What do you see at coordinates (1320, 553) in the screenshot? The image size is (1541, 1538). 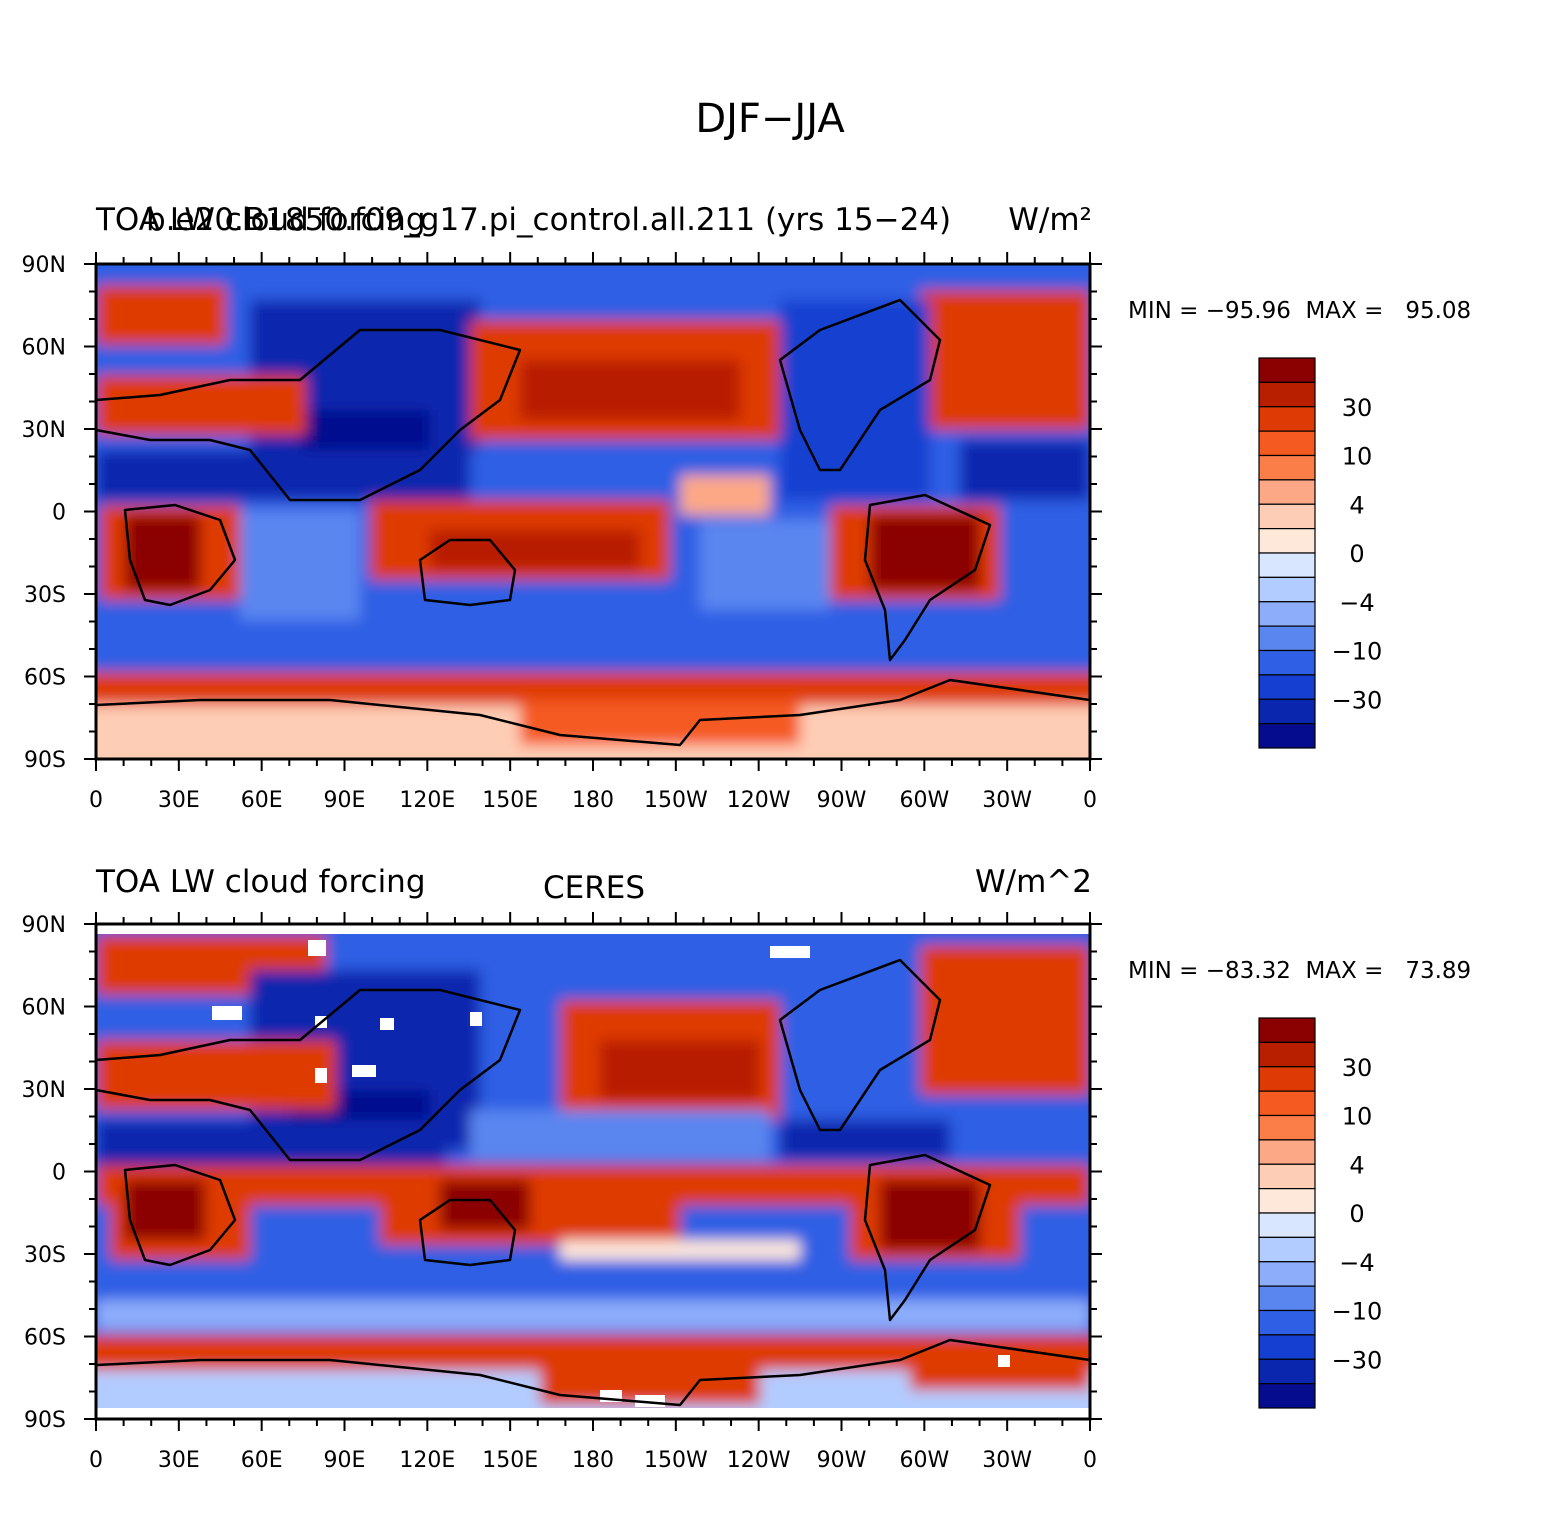 I see `panel-model-colorbar: 30 10 4 0 −4 −10 −30` at bounding box center [1320, 553].